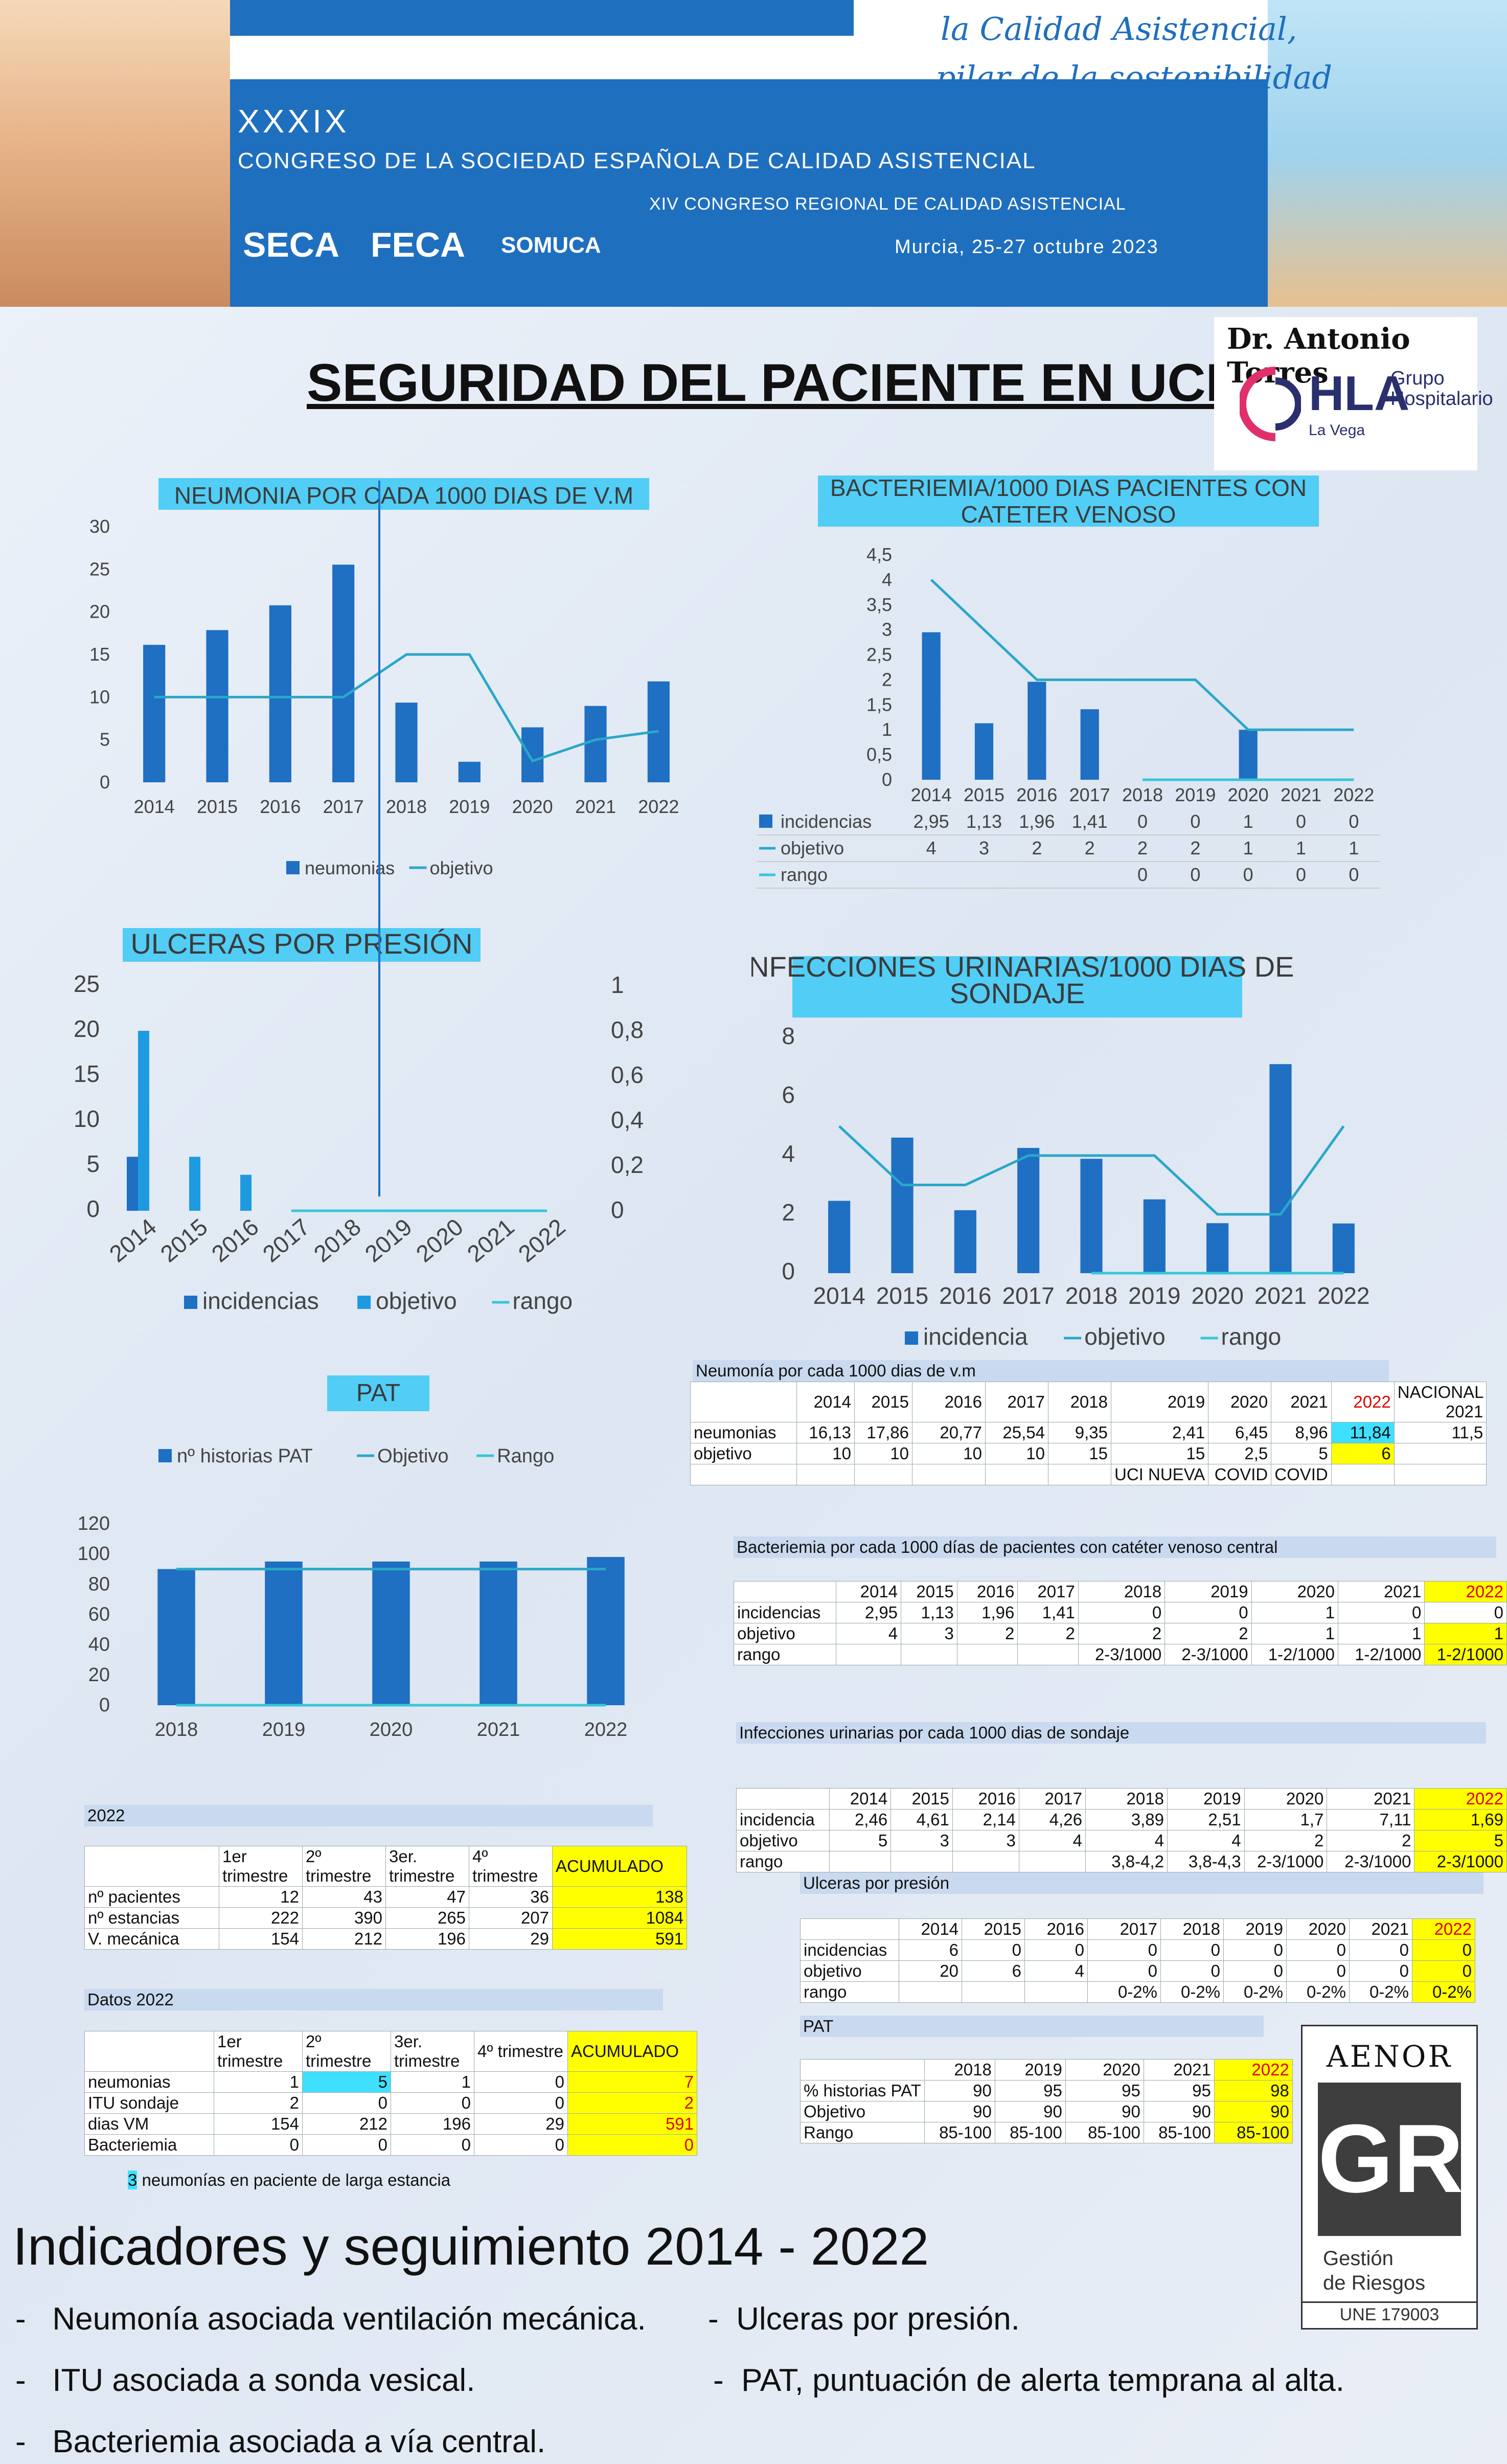  What do you see at coordinates (373, 2000) in the screenshot?
I see `table-caption-datos2022: Datos 2022` at bounding box center [373, 2000].